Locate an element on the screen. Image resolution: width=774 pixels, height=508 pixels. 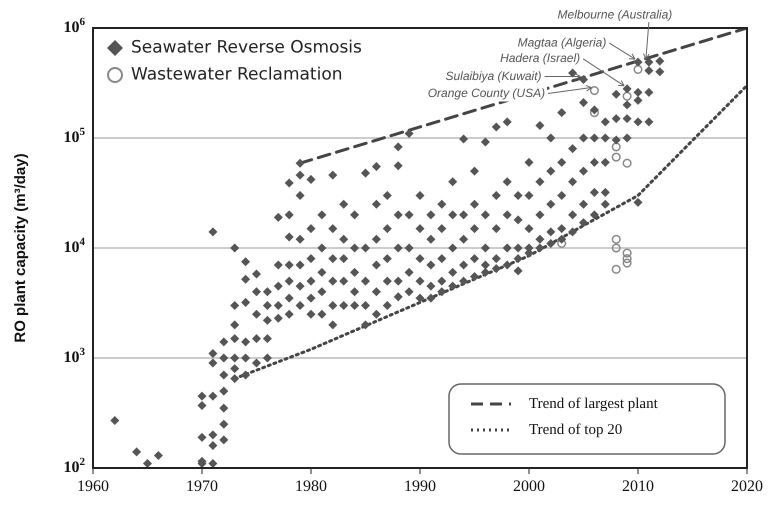
legend-label: Seawater Reverse Osmosis is located at coordinates (246, 47).